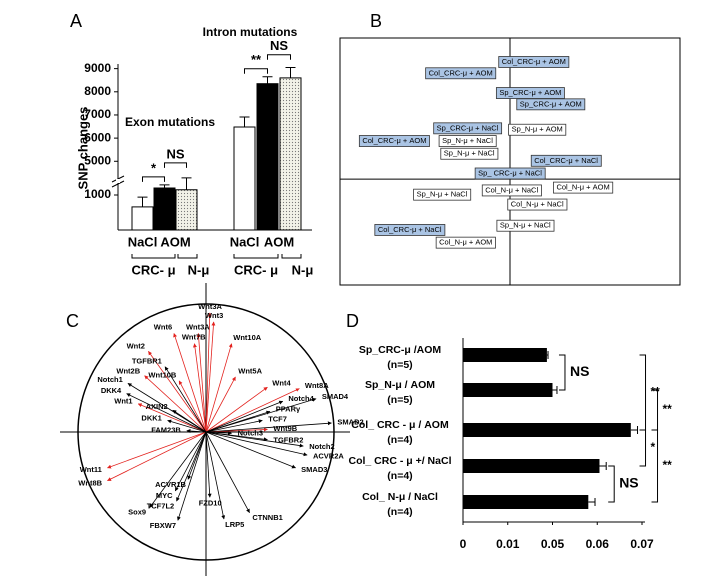  What do you see at coordinates (151, 418) in the screenshot?
I see `vector-label: DKK1` at bounding box center [151, 418].